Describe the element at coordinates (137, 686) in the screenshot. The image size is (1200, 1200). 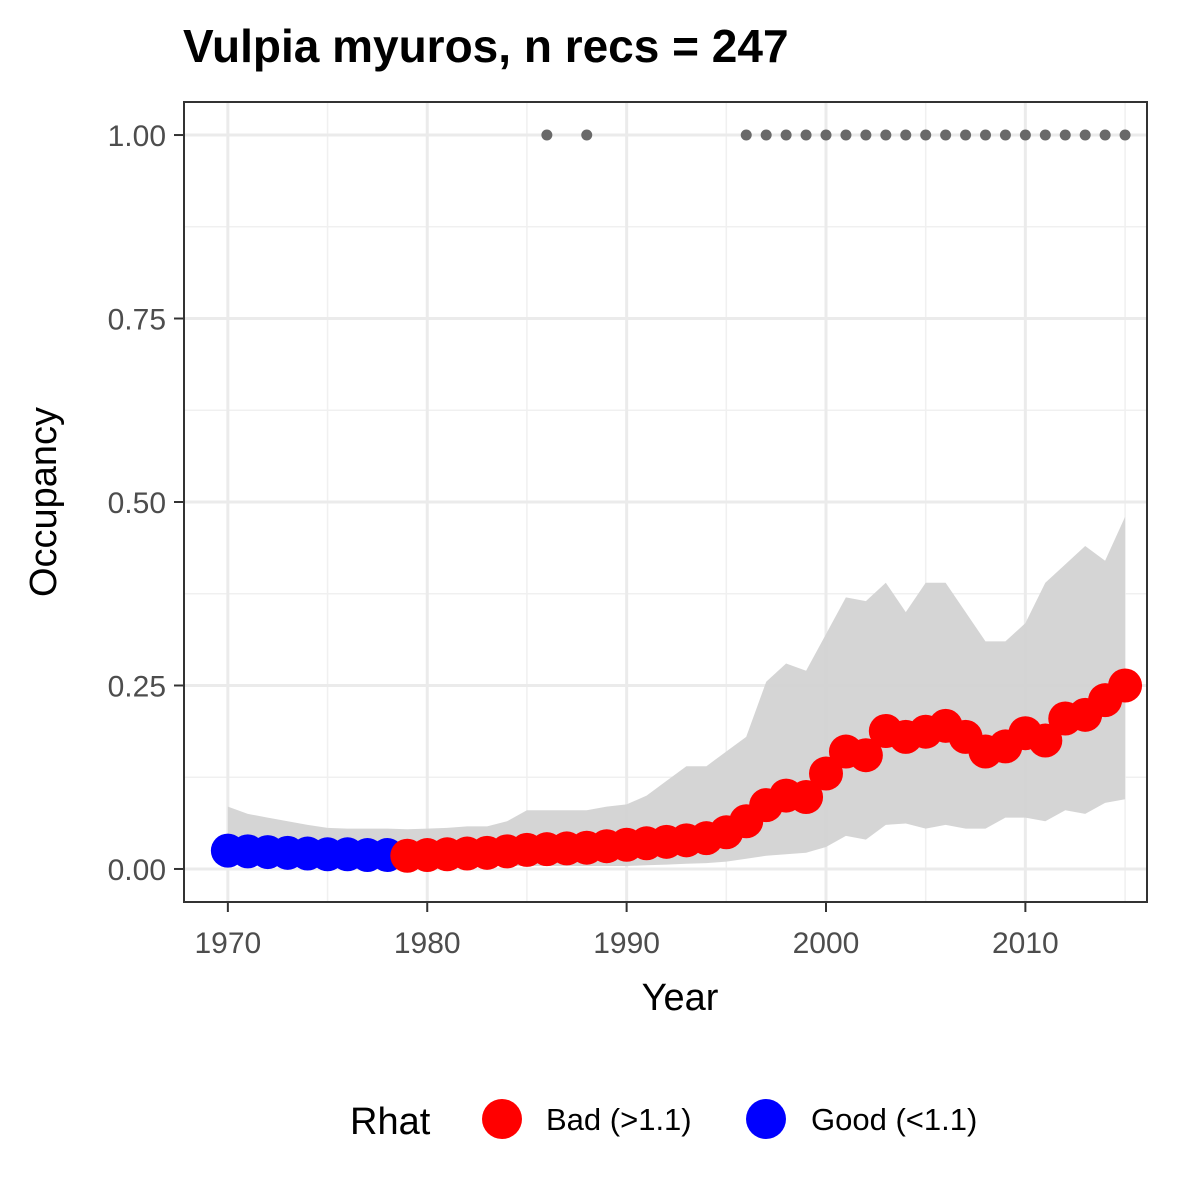
I see `y-tick-label: 0.25` at that location.